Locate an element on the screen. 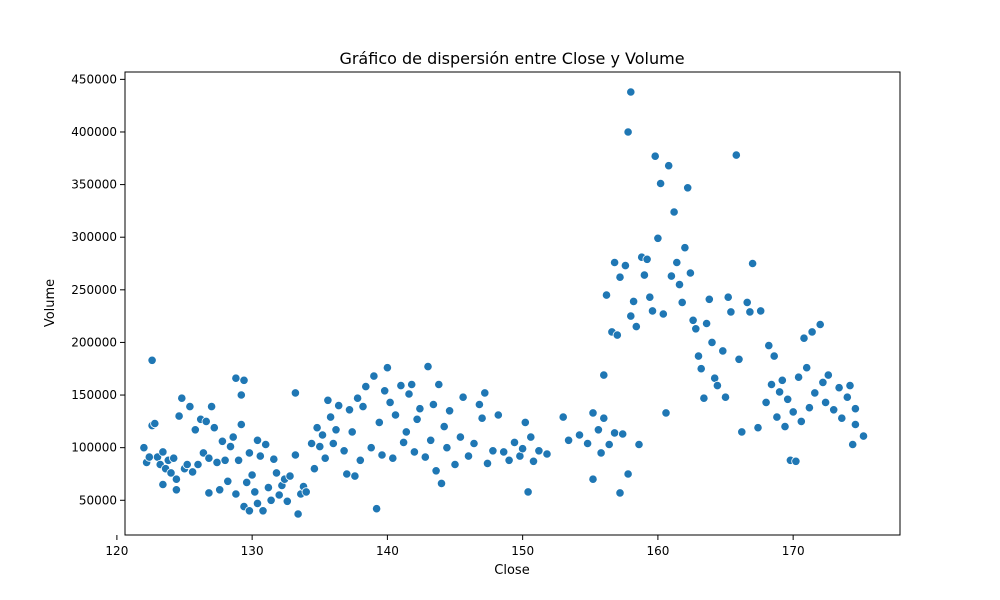 The image size is (1000, 600). x-tick-label: 160 is located at coordinates (657, 551).